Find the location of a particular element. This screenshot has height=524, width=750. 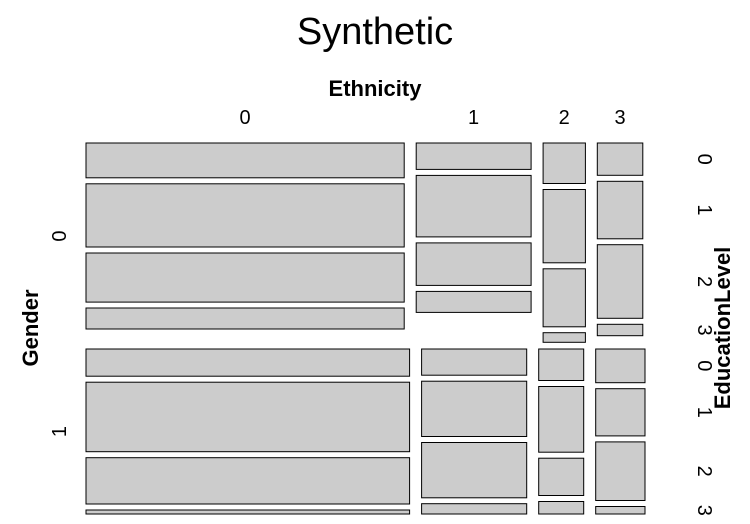

tile-g1-e0-ed3 is located at coordinates (248, 512).